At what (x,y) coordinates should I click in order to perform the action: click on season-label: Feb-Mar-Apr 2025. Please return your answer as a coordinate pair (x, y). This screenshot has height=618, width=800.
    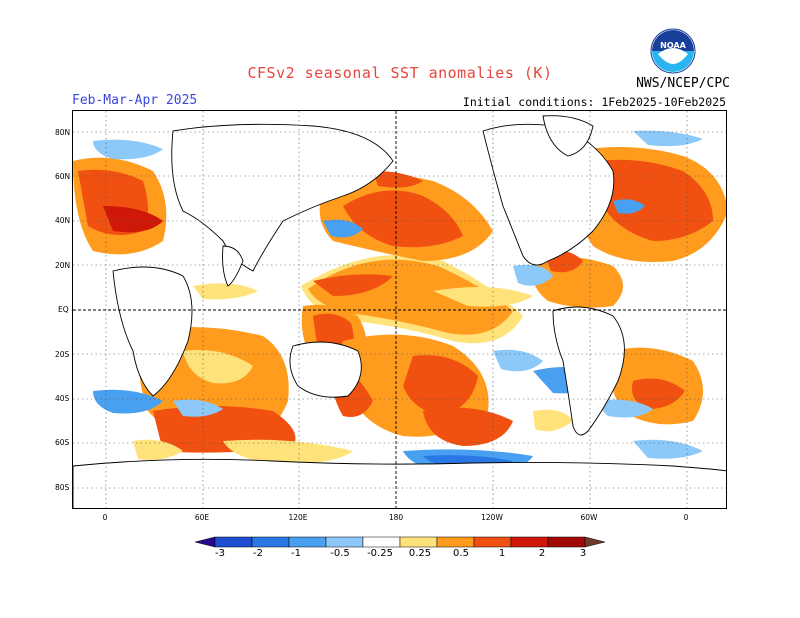
    Looking at the image, I should click on (135, 100).